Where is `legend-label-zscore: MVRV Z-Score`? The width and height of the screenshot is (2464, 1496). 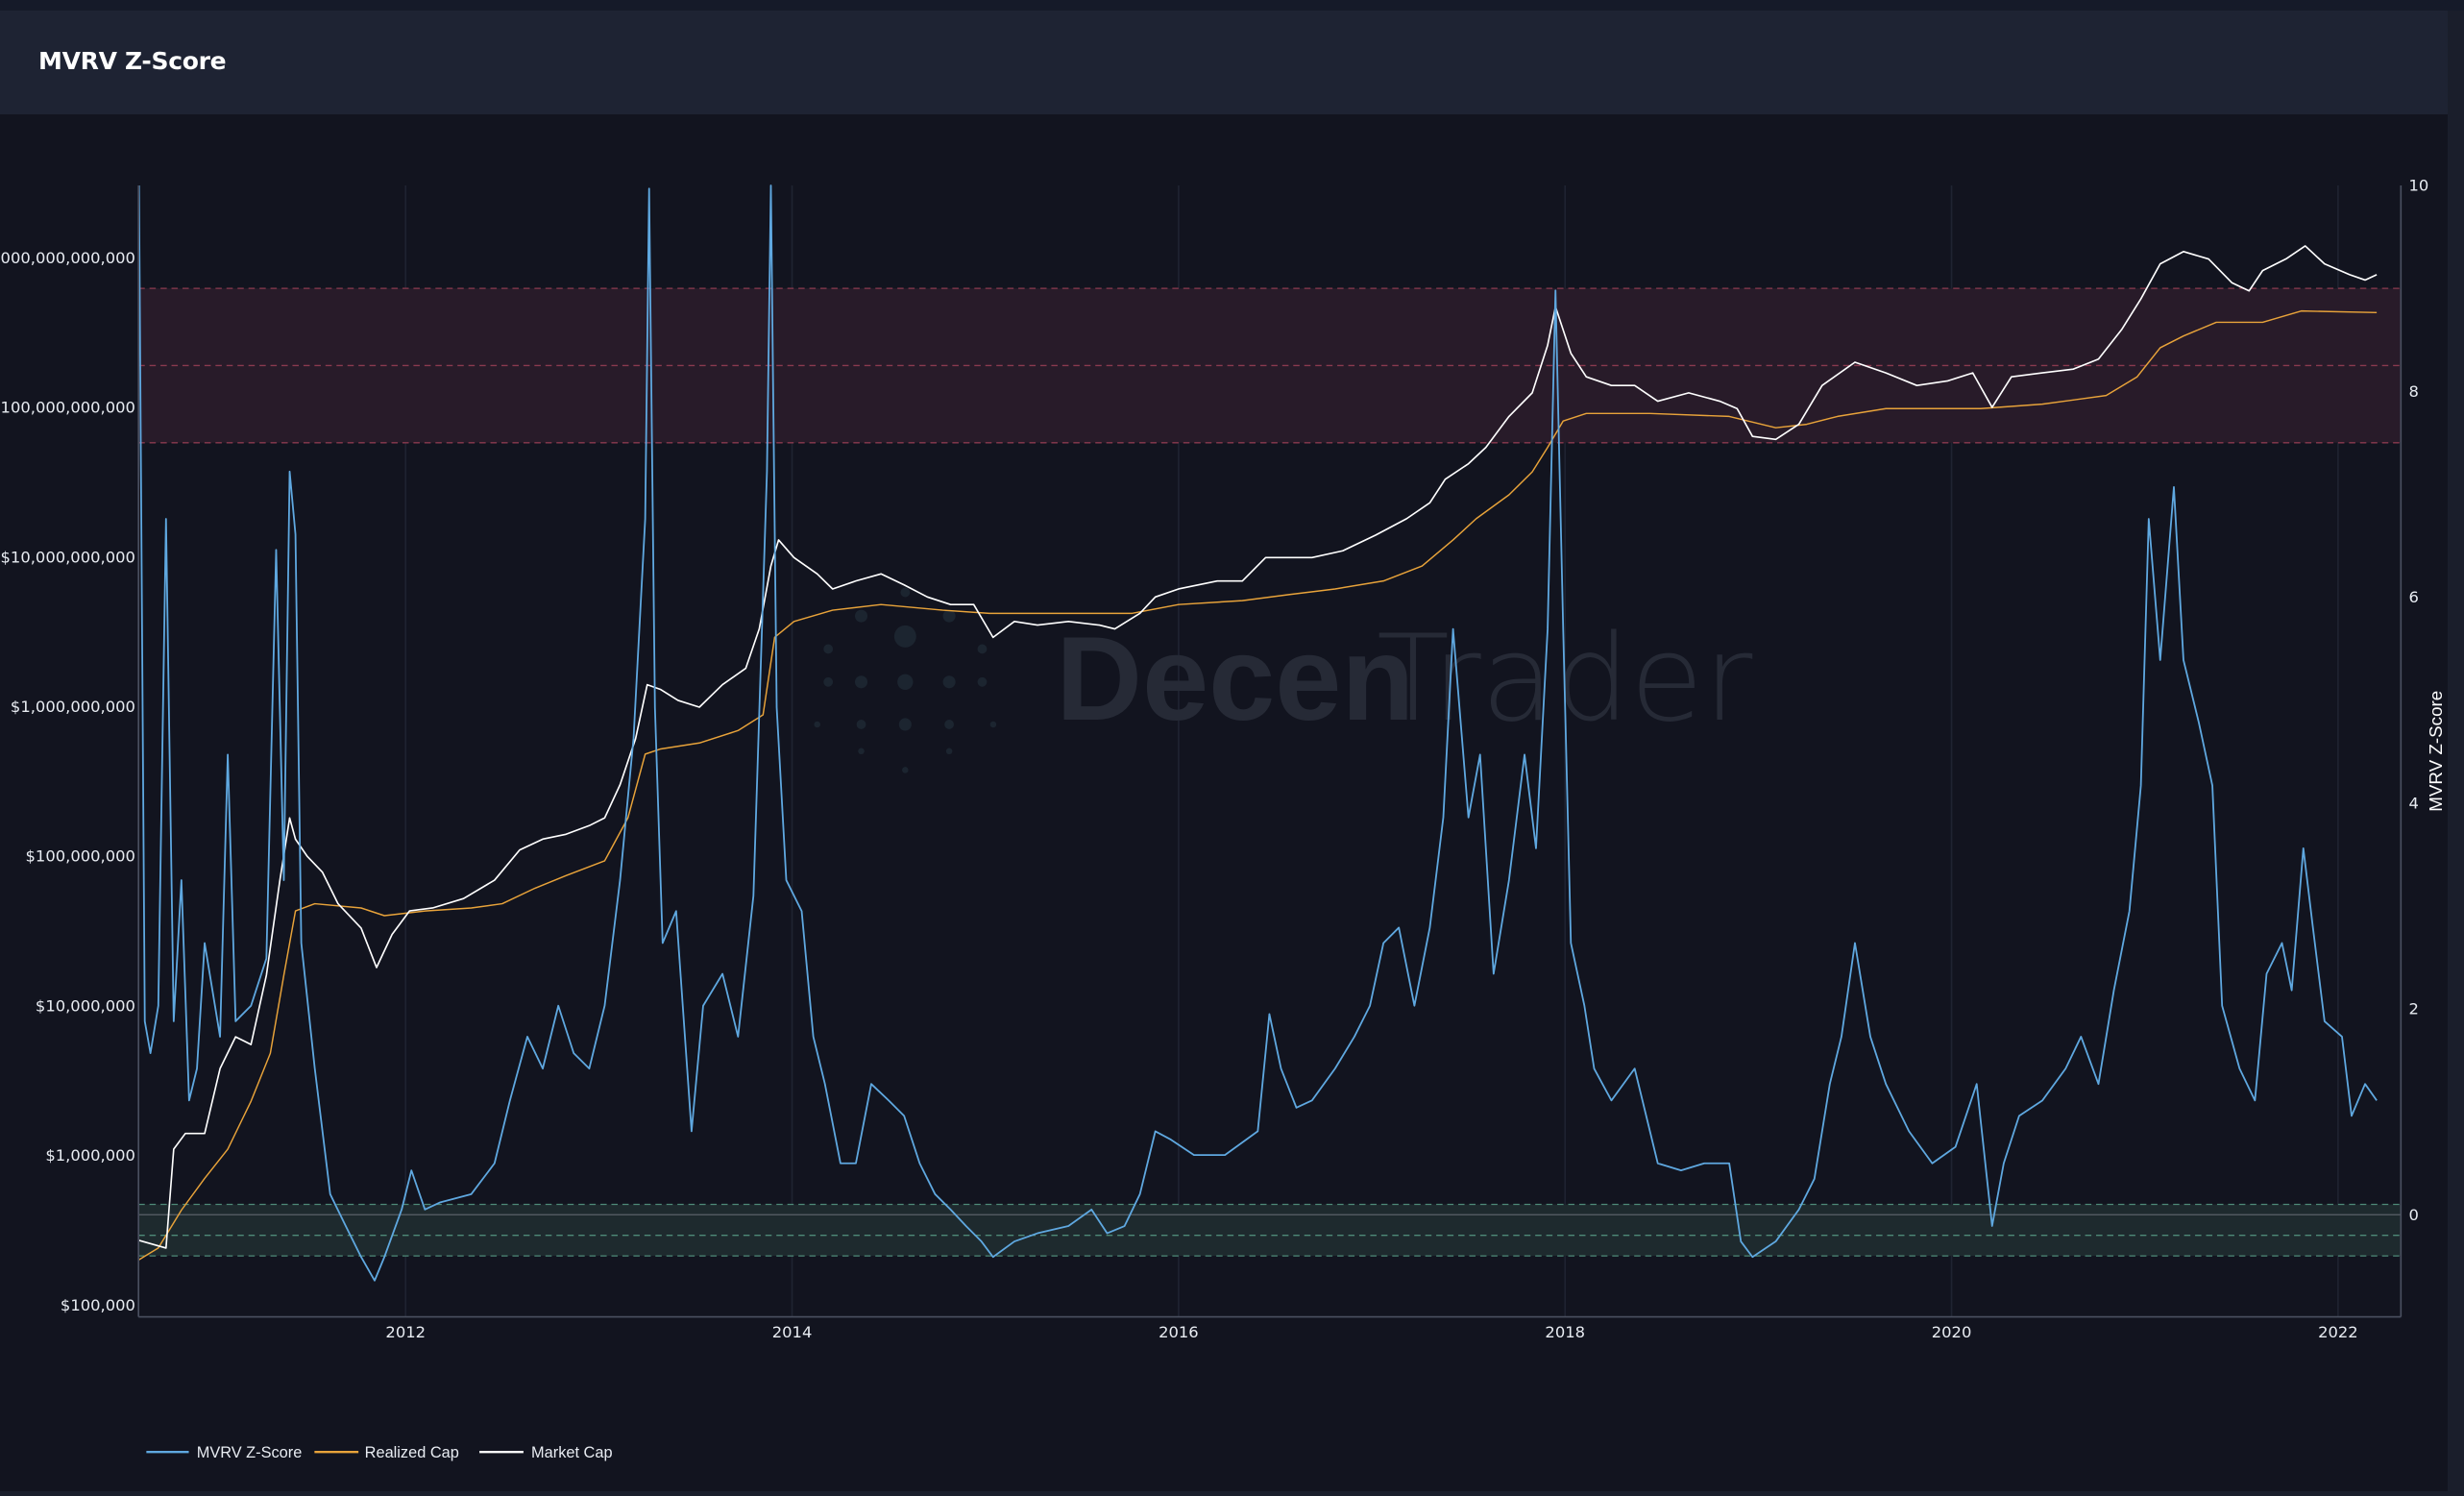 legend-label-zscore: MVRV Z-Score is located at coordinates (250, 1452).